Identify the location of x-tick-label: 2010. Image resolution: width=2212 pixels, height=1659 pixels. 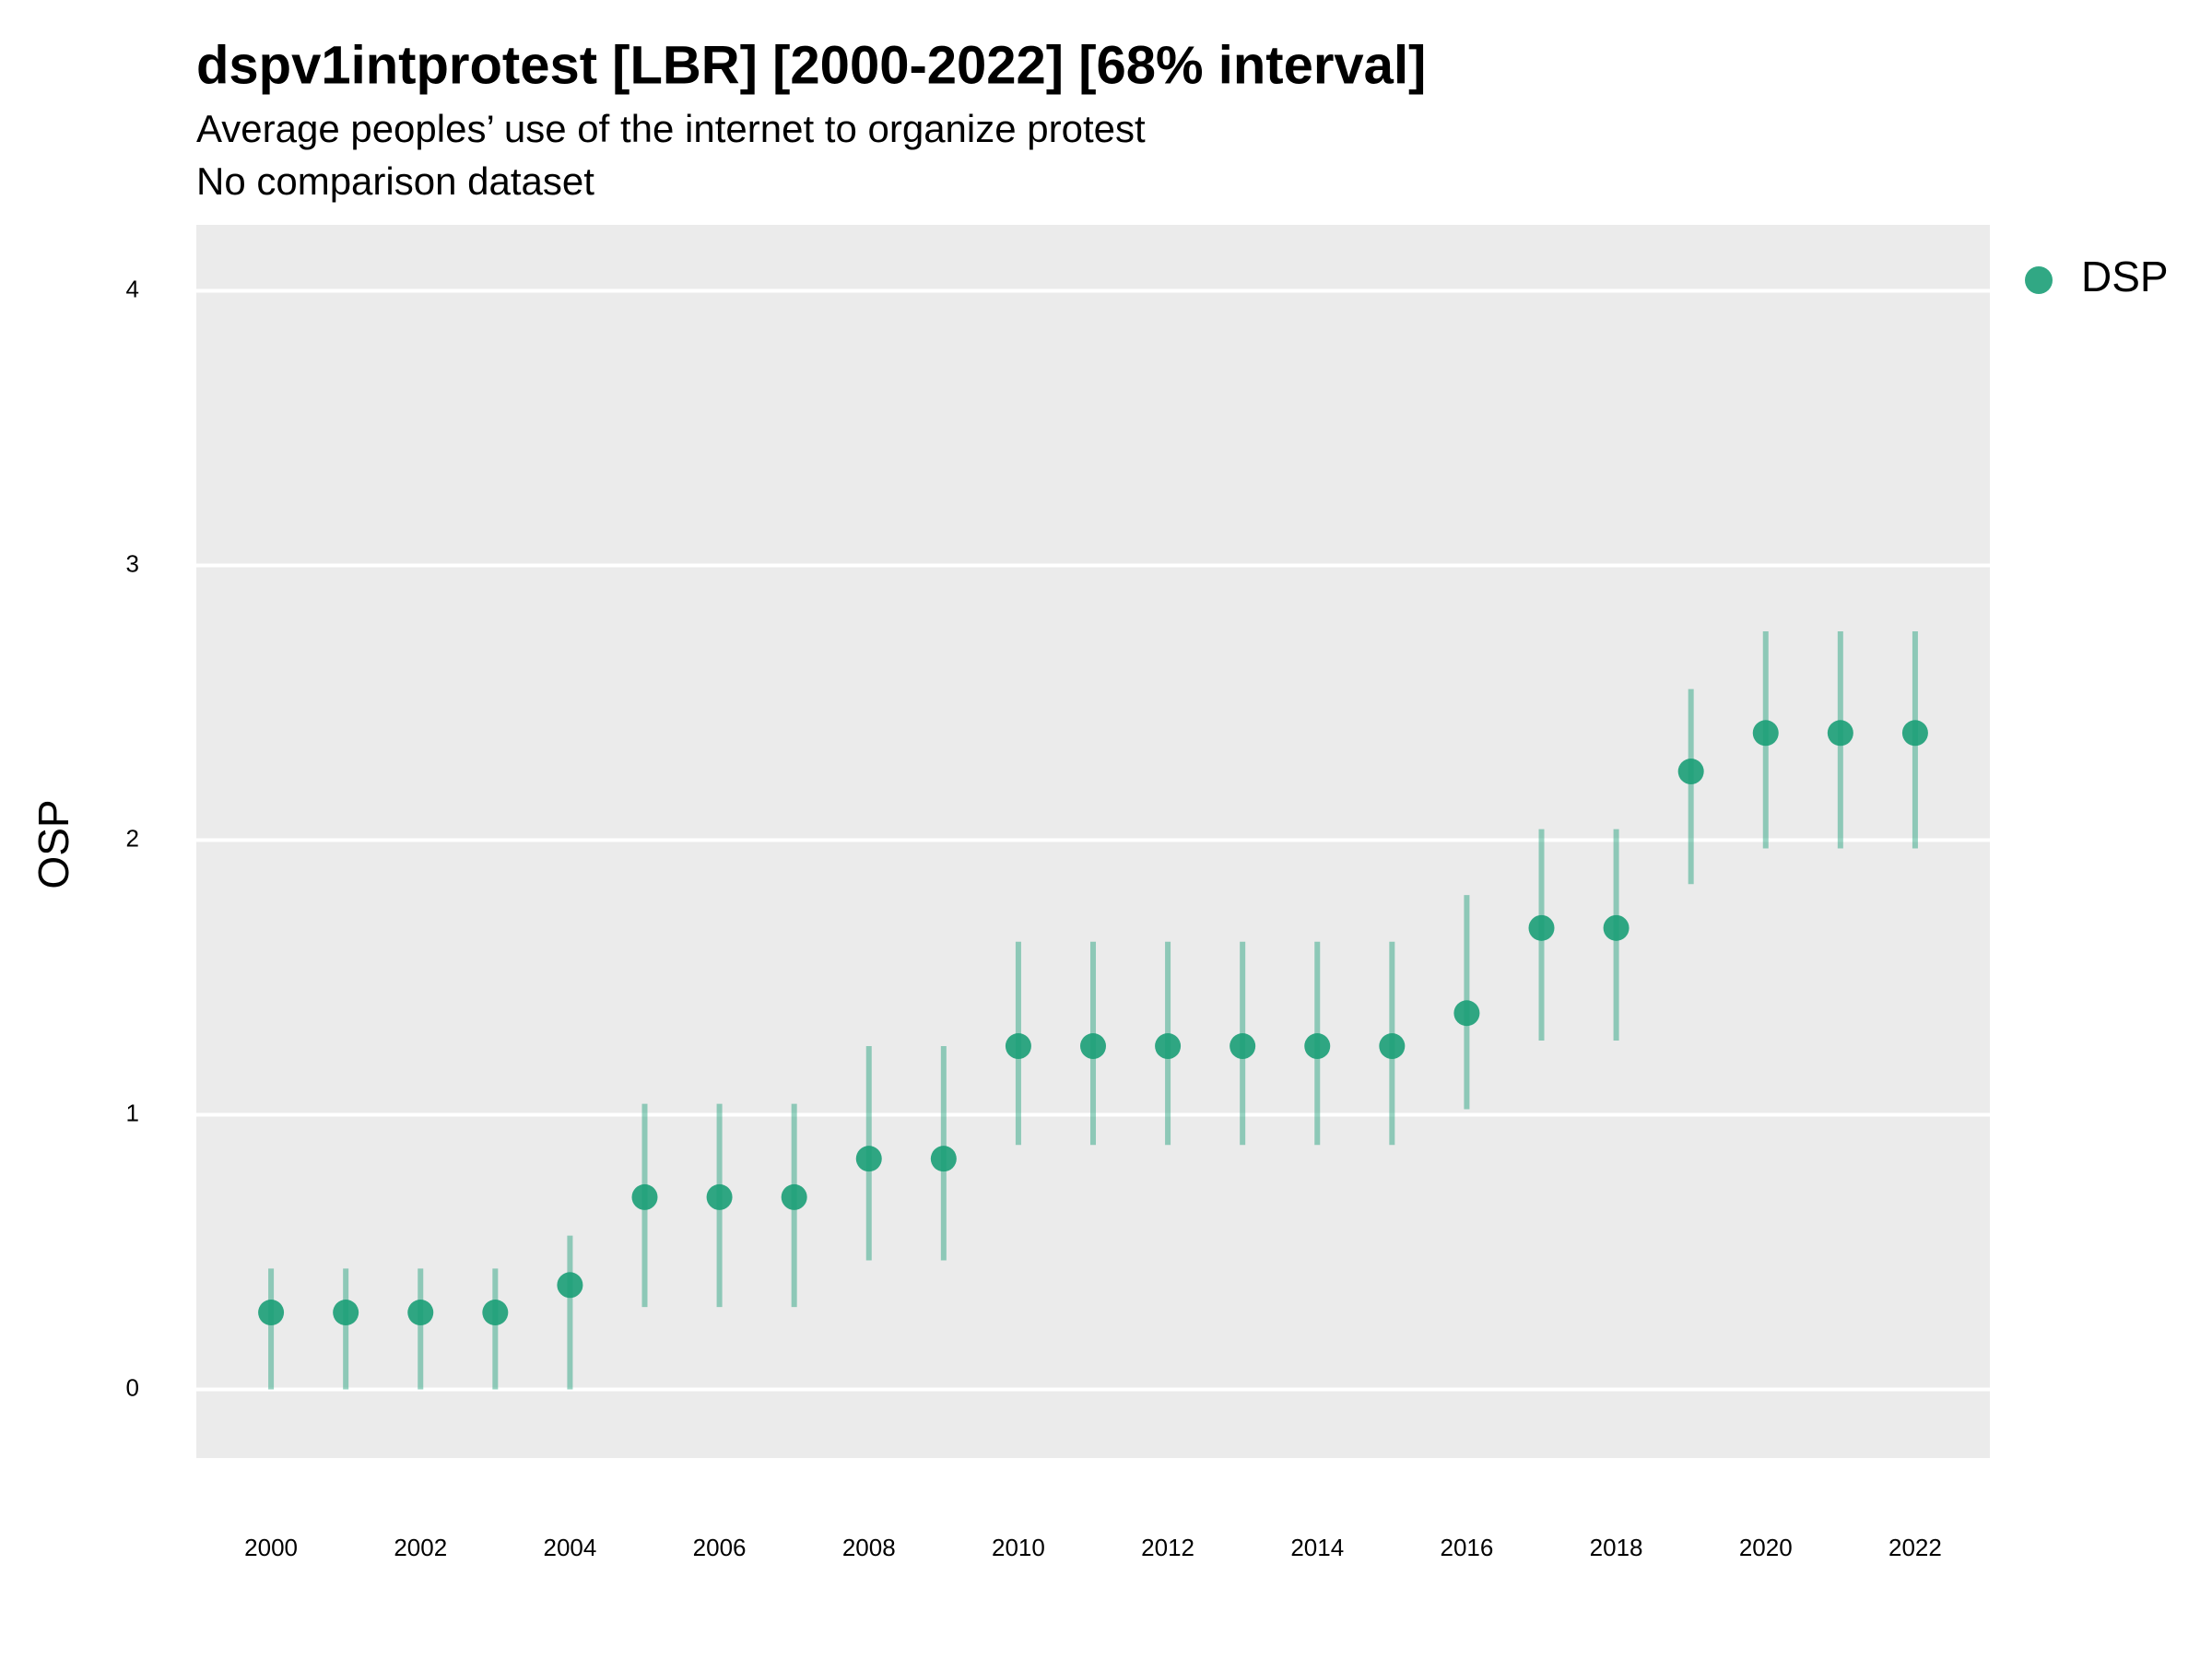
(1018, 1547).